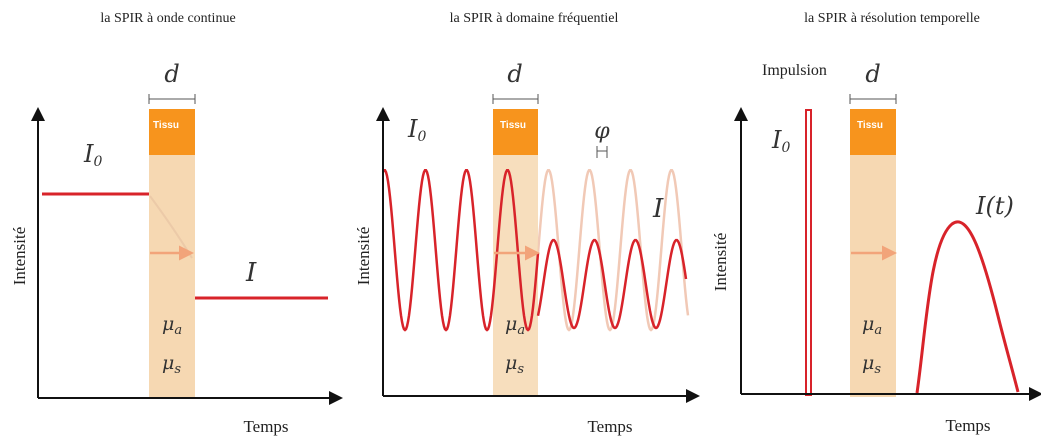 This screenshot has height=438, width=1041. Describe the element at coordinates (612, 284) in the screenshot. I see `transmitted-wave` at that location.